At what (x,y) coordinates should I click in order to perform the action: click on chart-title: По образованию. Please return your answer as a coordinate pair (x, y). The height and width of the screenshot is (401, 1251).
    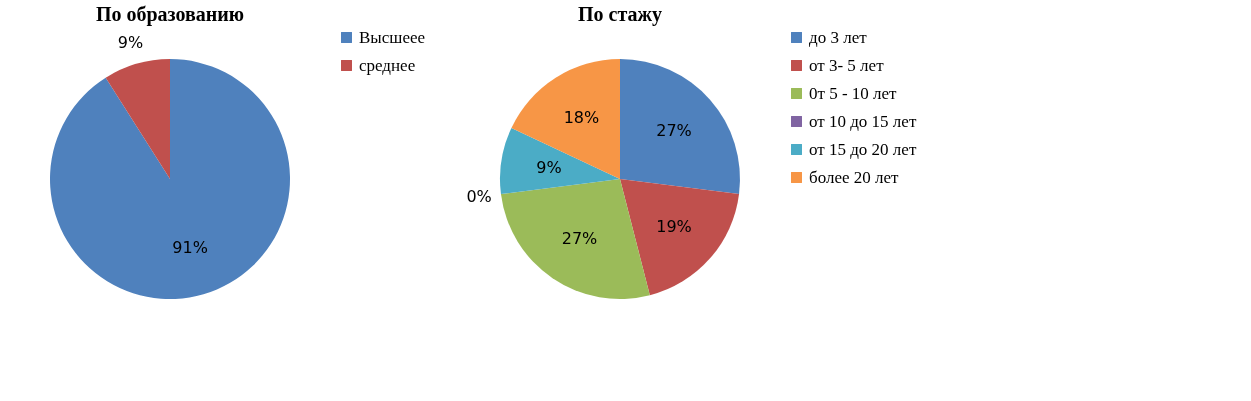
    Looking at the image, I should click on (170, 14).